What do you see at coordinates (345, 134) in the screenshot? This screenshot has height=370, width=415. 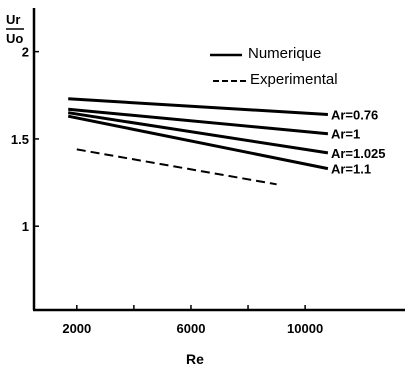 I see `series-label: Ar=1` at bounding box center [345, 134].